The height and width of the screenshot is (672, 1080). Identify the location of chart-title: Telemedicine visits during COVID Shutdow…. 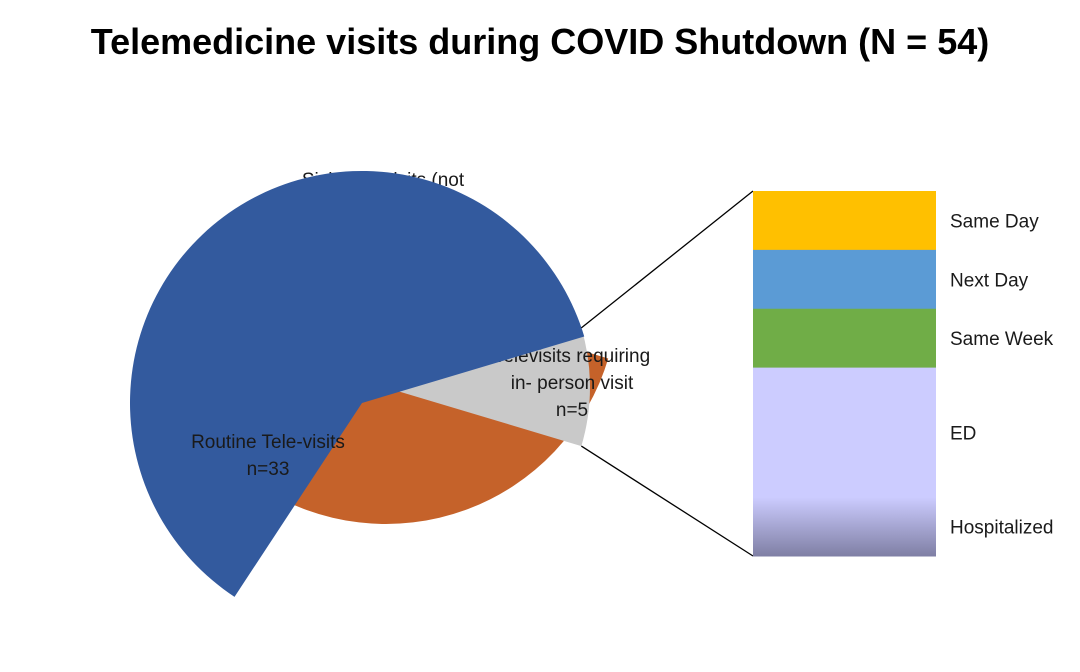
(540, 41).